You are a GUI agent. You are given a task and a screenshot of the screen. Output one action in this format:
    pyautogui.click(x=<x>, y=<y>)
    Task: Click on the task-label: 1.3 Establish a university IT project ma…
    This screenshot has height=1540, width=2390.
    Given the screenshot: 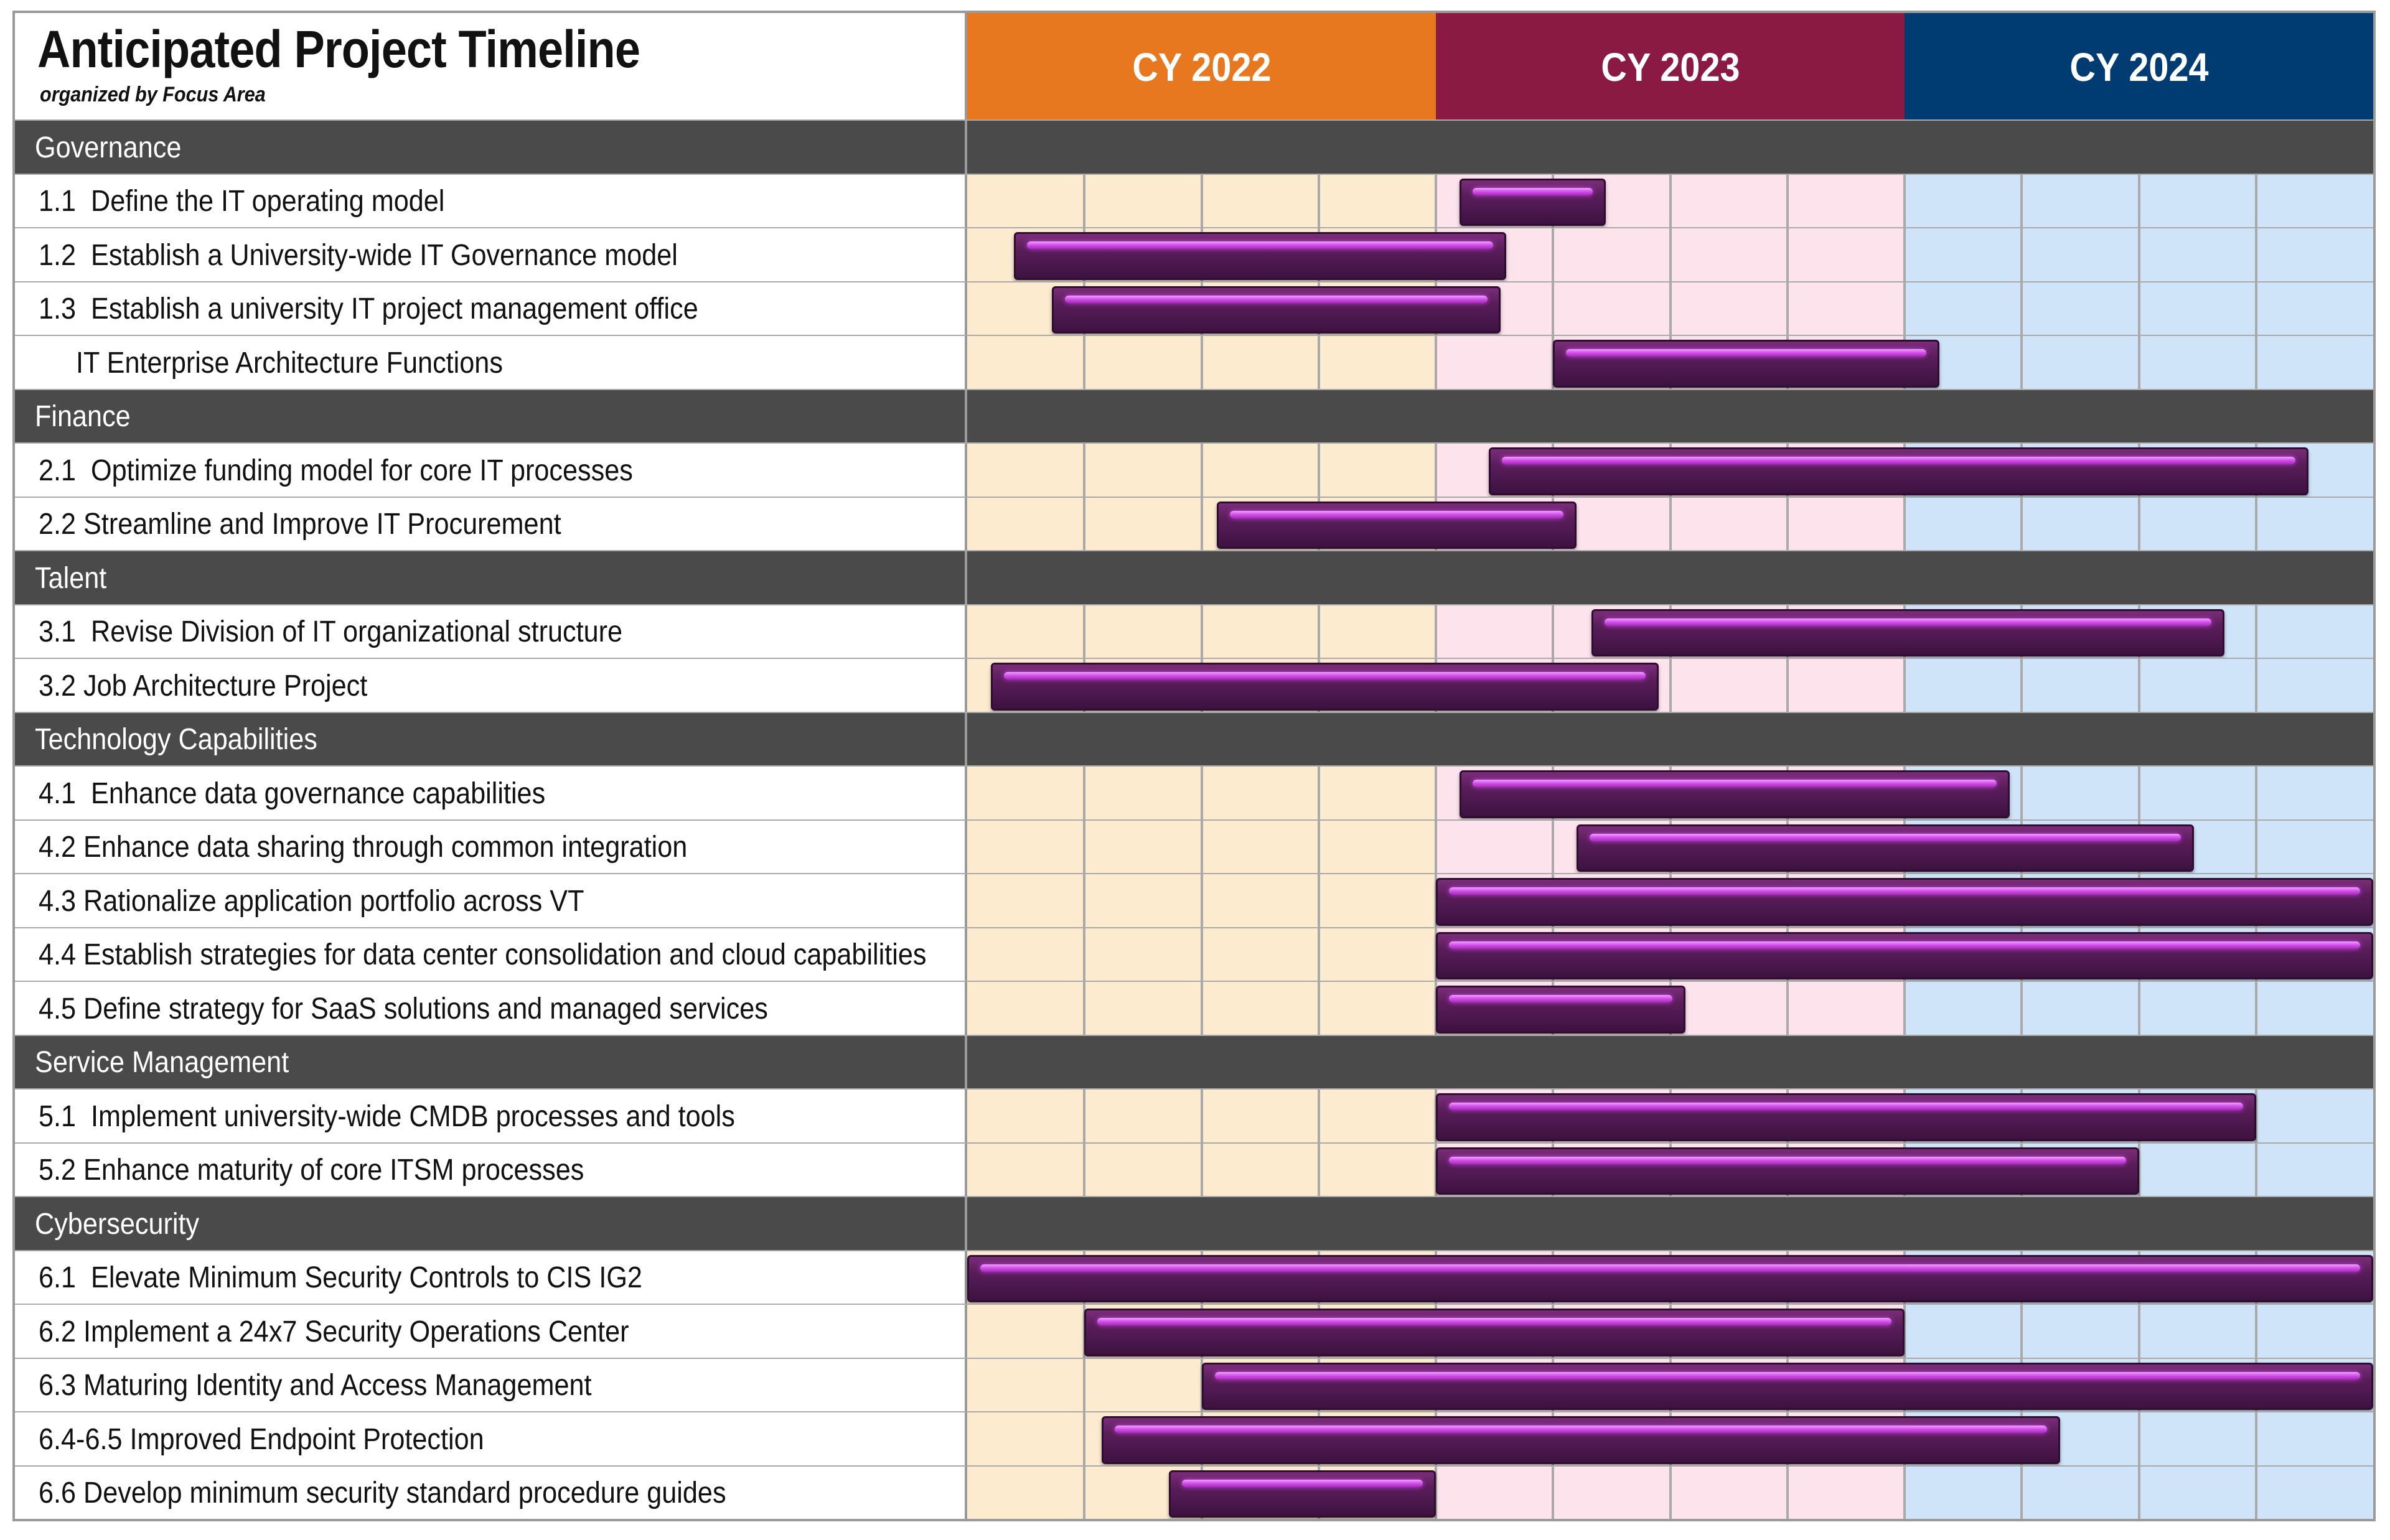 What is the action you would take?
    pyautogui.click(x=368, y=309)
    